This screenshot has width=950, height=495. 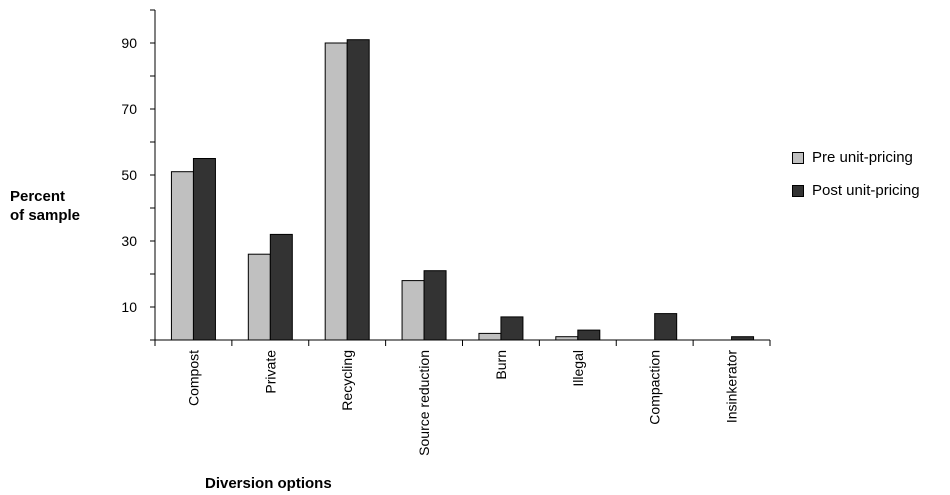 I want to click on legend-label-pre: Pre unit-pricing, so click(x=862, y=157).